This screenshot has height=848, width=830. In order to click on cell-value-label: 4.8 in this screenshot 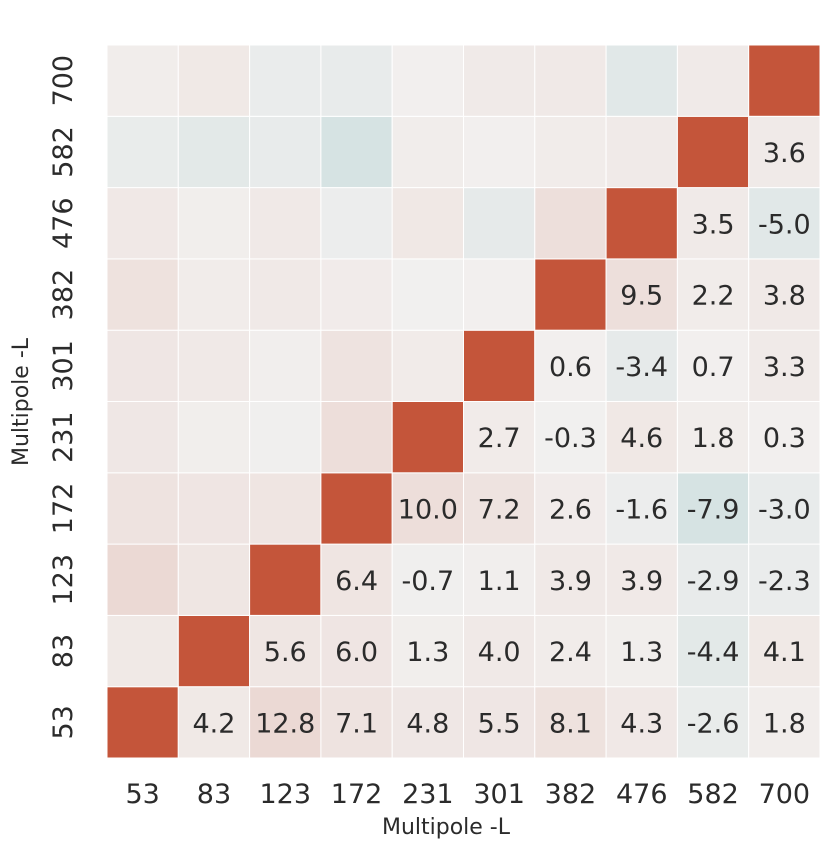, I will do `click(427, 723)`.